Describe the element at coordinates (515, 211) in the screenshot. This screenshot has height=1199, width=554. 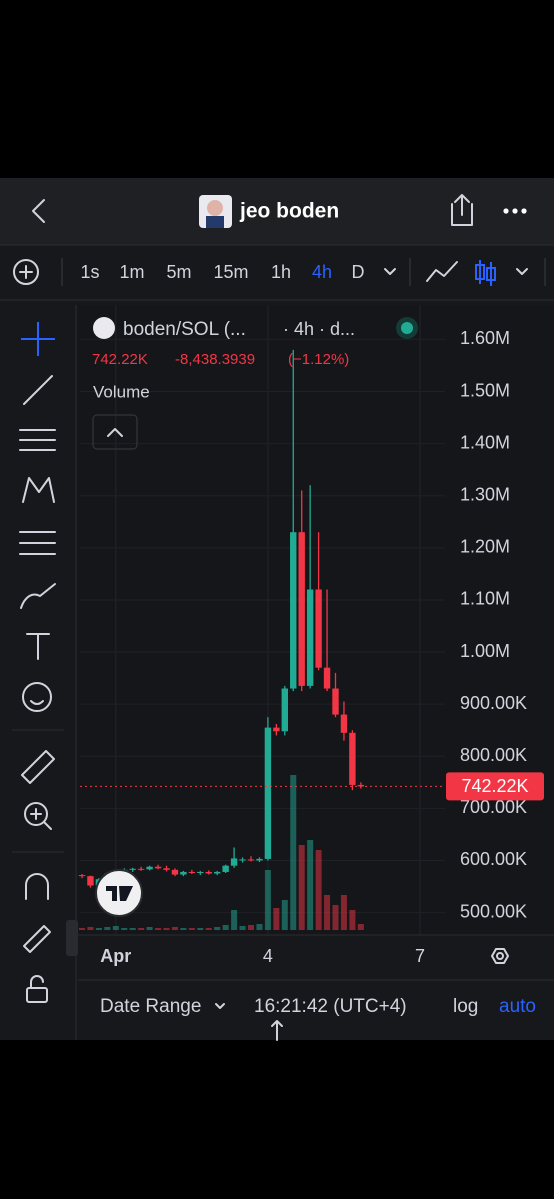
I see `more-button` at that location.